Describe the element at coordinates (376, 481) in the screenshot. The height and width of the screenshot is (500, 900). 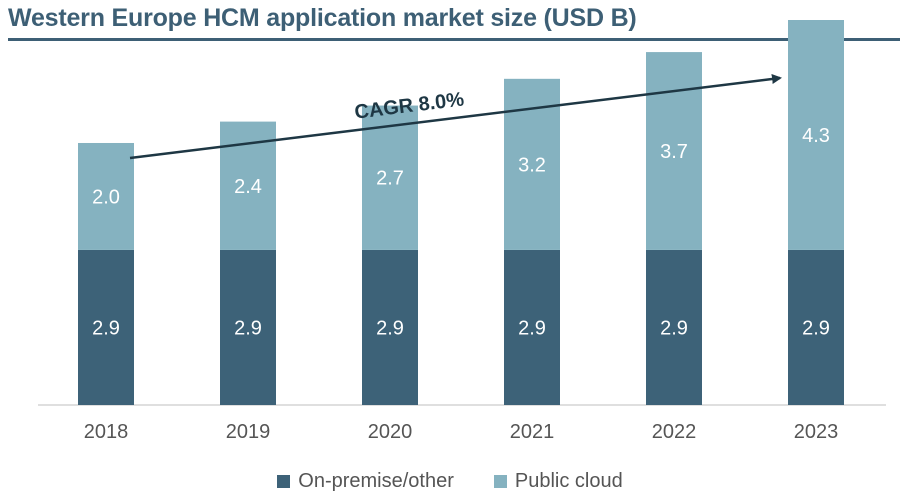
I see `legend-label-on-premise: On-premise/other` at that location.